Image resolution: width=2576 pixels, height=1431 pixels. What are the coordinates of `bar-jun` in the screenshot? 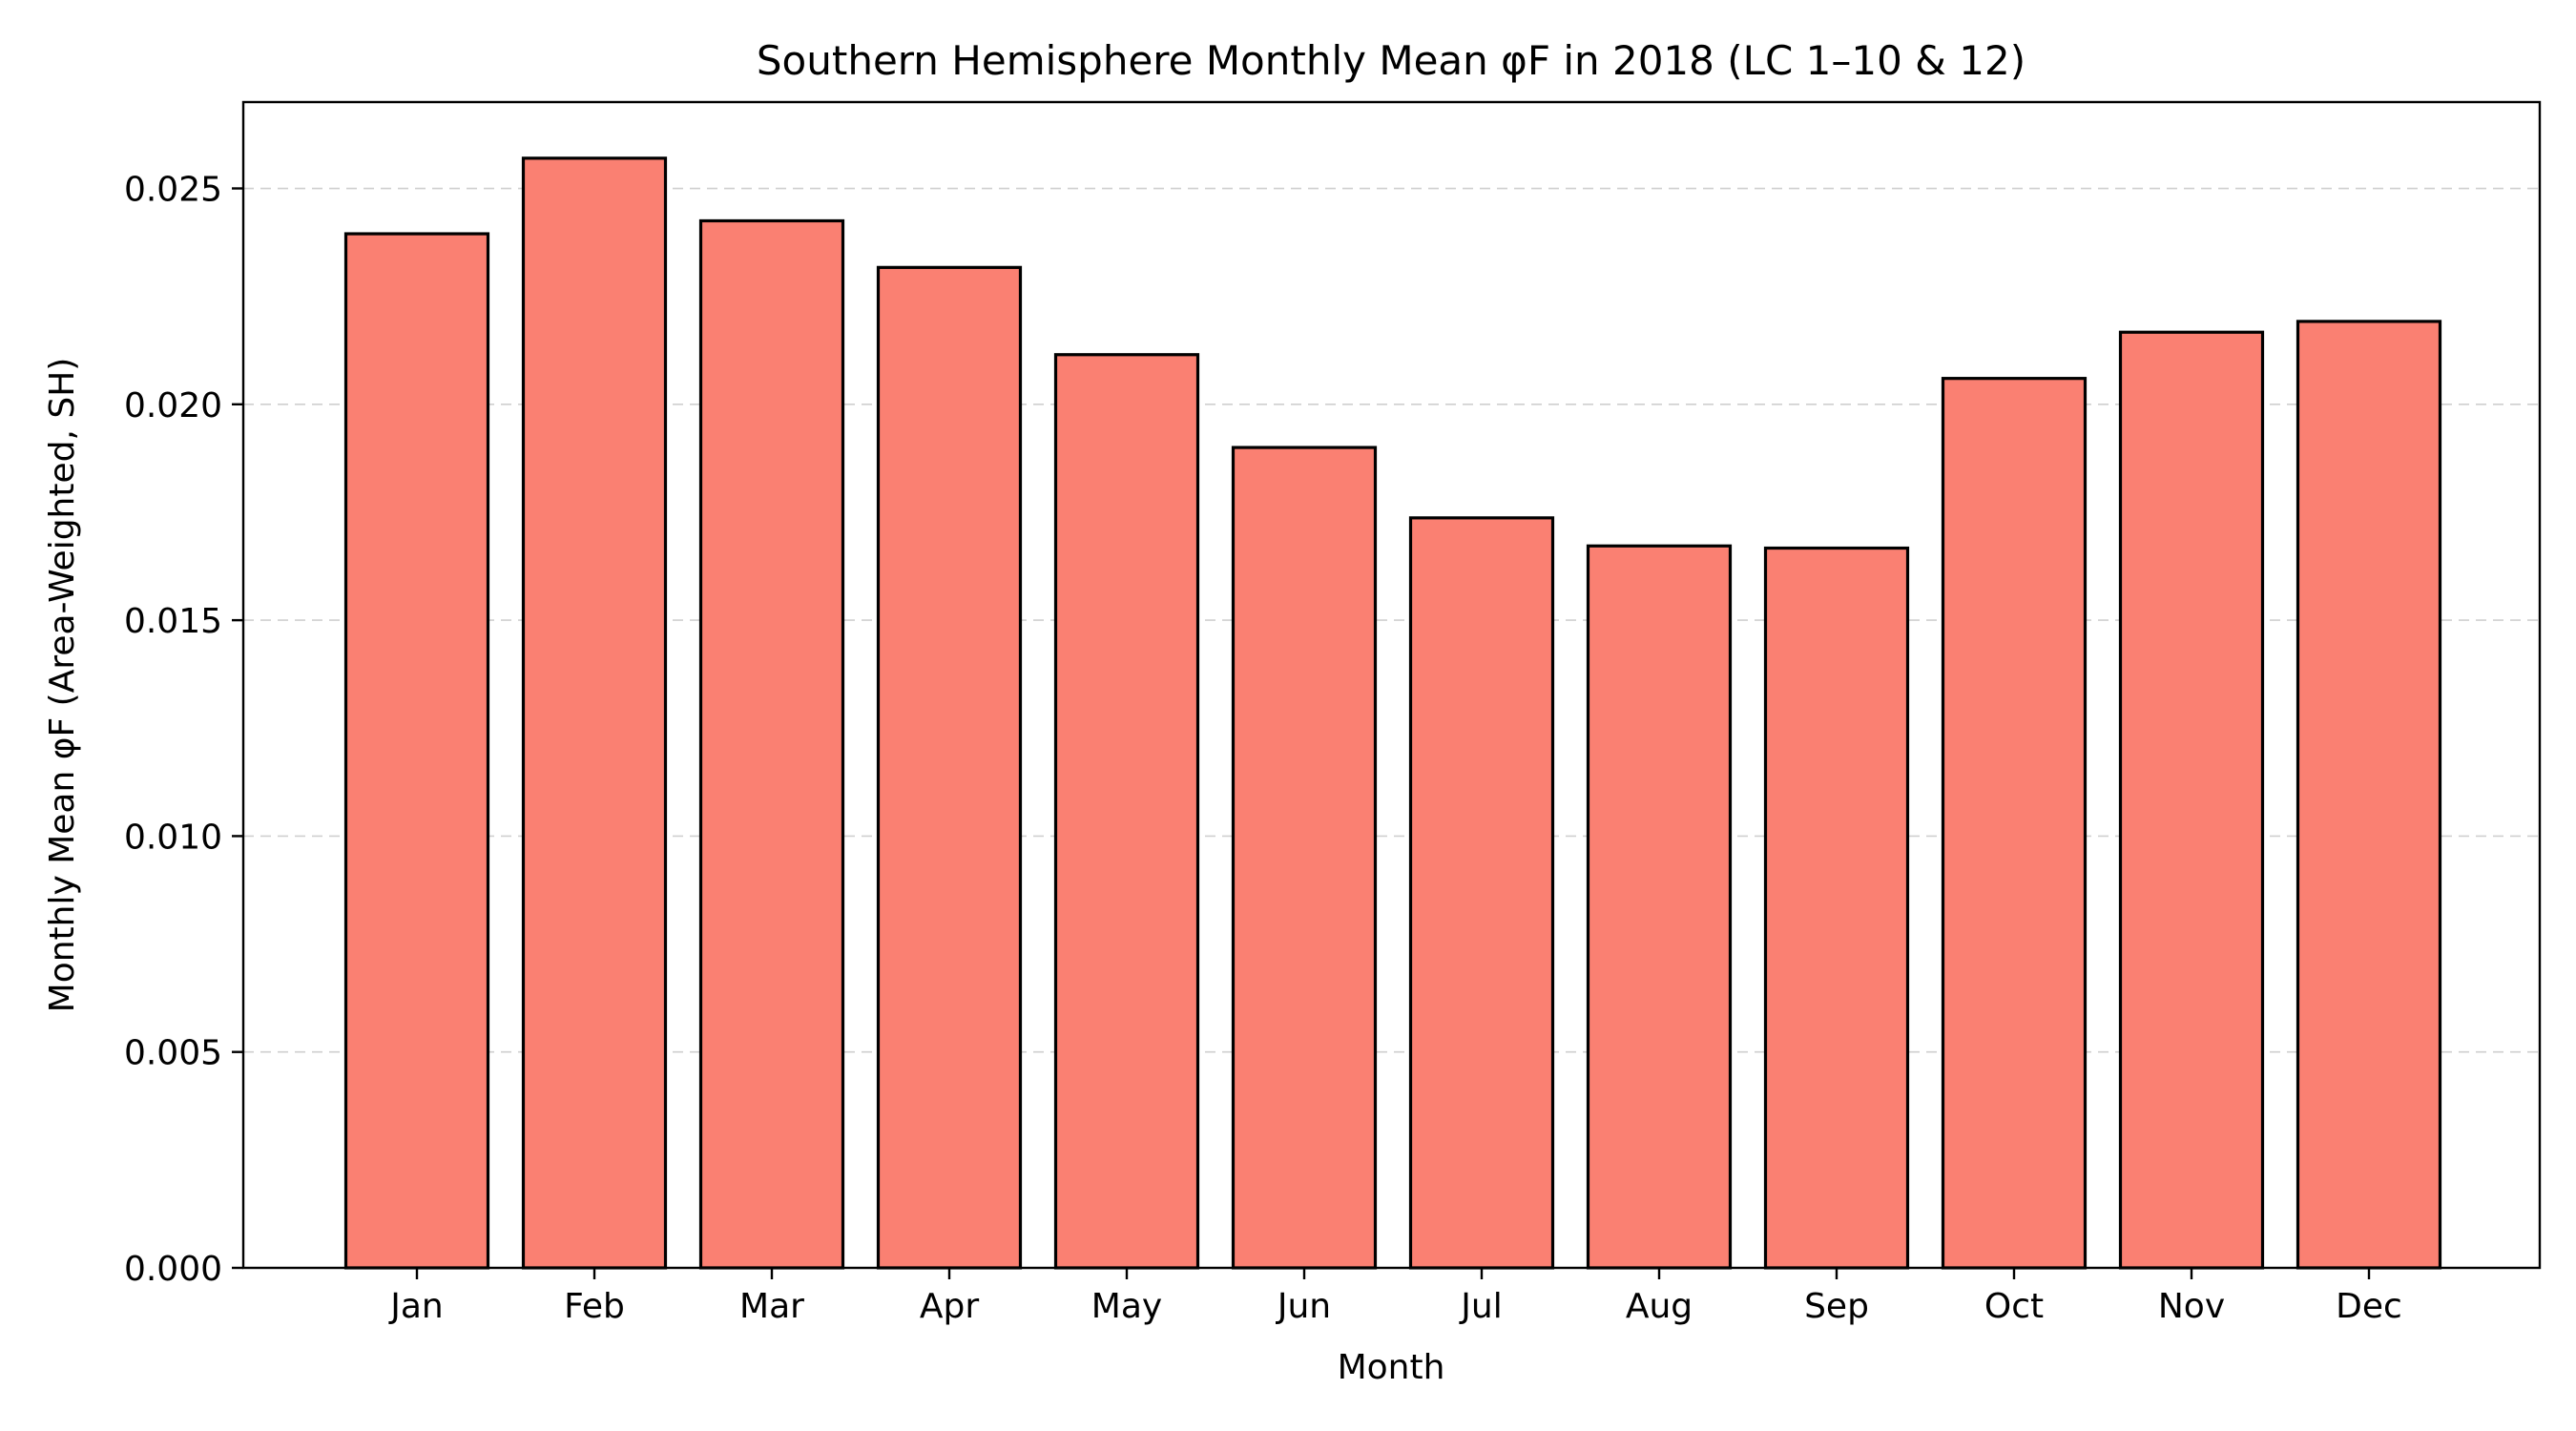 It's located at (1304, 858).